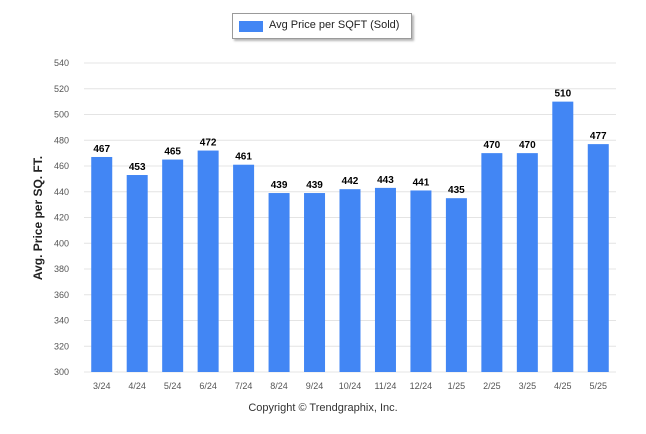 The height and width of the screenshot is (434, 646). I want to click on legend: Avg Price per SQFT (Sold), so click(322, 26).